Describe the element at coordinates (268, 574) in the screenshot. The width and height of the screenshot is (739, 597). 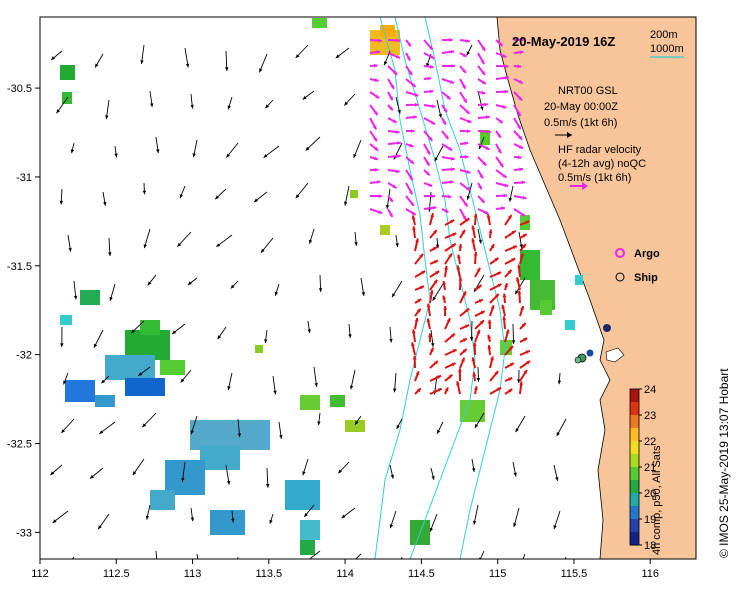
I see `x-tick-label: 113.5` at that location.